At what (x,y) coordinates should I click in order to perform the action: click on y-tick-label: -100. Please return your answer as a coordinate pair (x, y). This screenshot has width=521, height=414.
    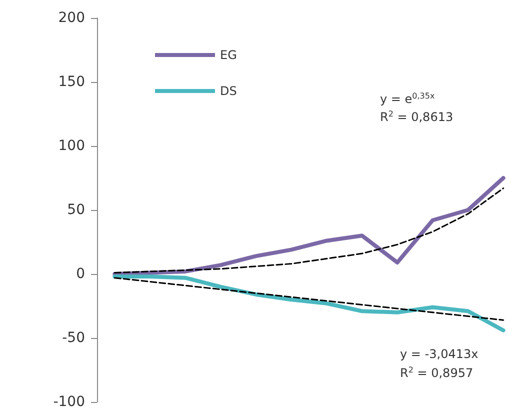
    Looking at the image, I should click on (69, 402).